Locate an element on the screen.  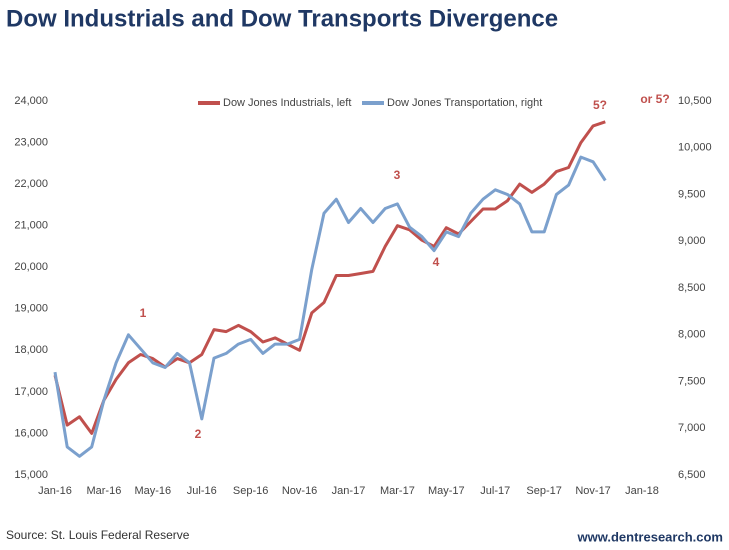
legend-label: Dow Jones Industrials, left is located at coordinates (287, 103).